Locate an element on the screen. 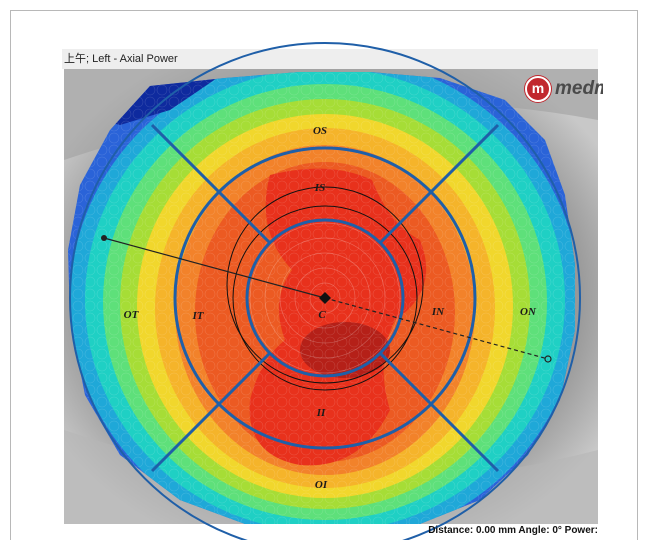 This screenshot has width=648, height=540. zone-label-in: IN is located at coordinates (438, 312).